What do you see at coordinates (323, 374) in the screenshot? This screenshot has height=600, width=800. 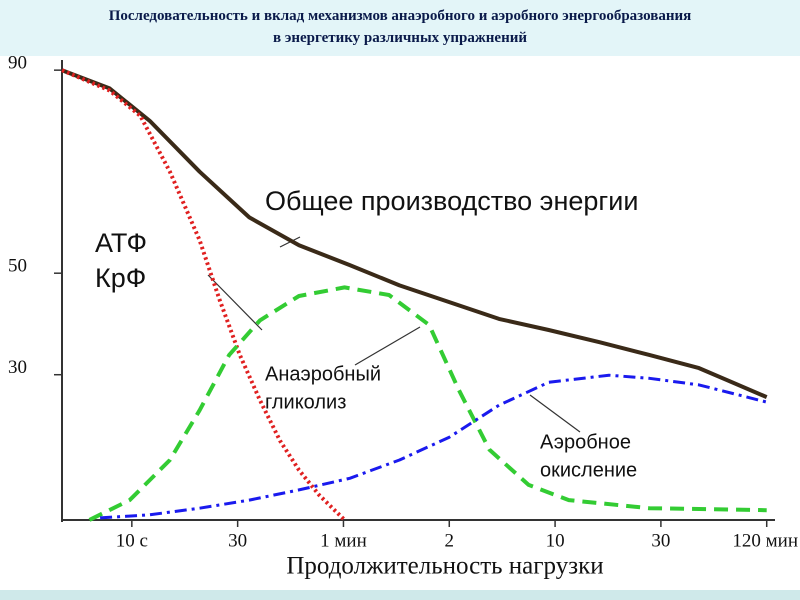 I see `series-label: Анаэробный` at bounding box center [323, 374].